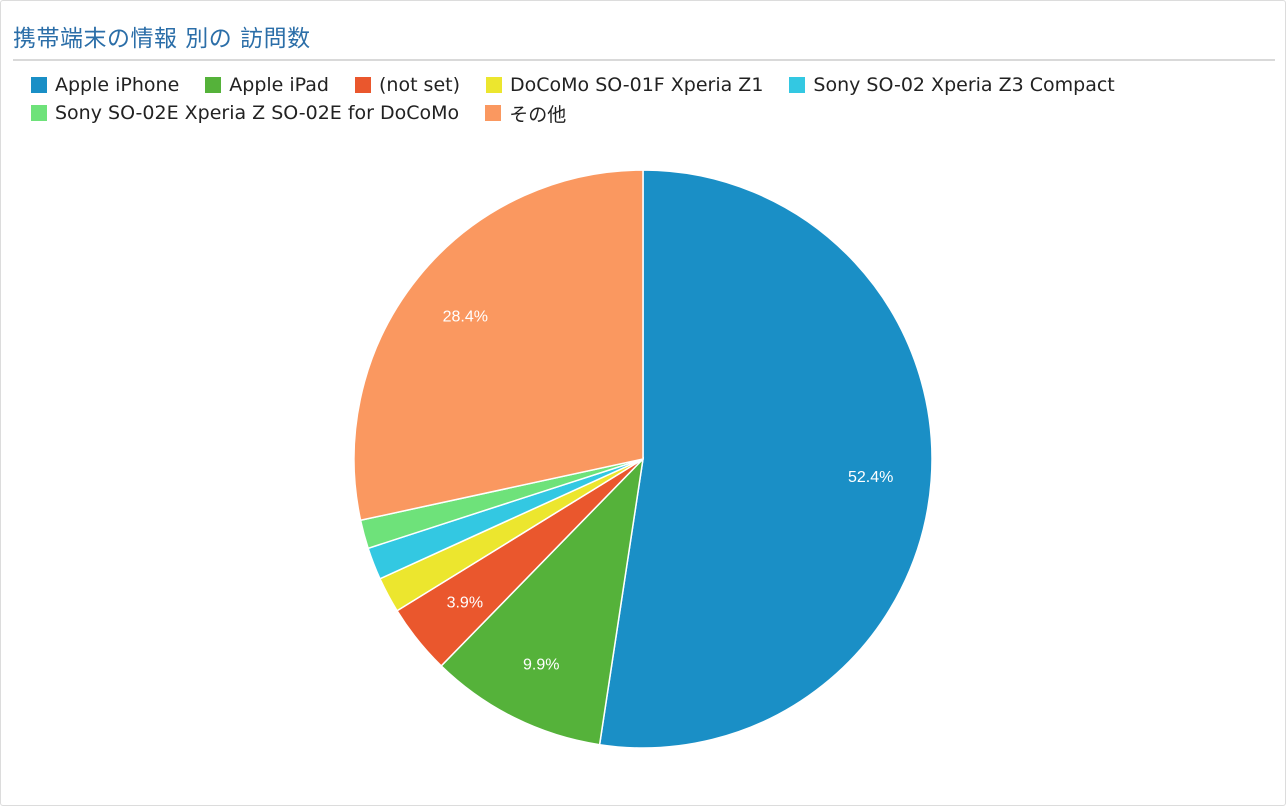  I want to click on slice-label-apple-iphone: 52.4%, so click(870, 477).